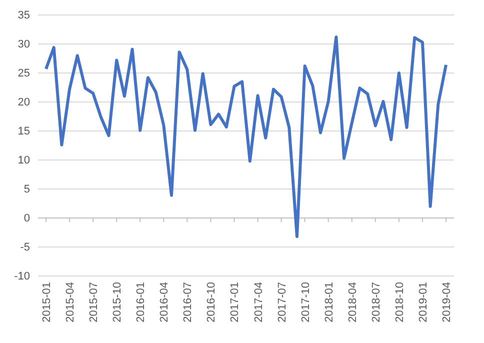 The width and height of the screenshot is (484, 343). What do you see at coordinates (27, 218) in the screenshot?
I see `y-tick-label: 0` at bounding box center [27, 218].